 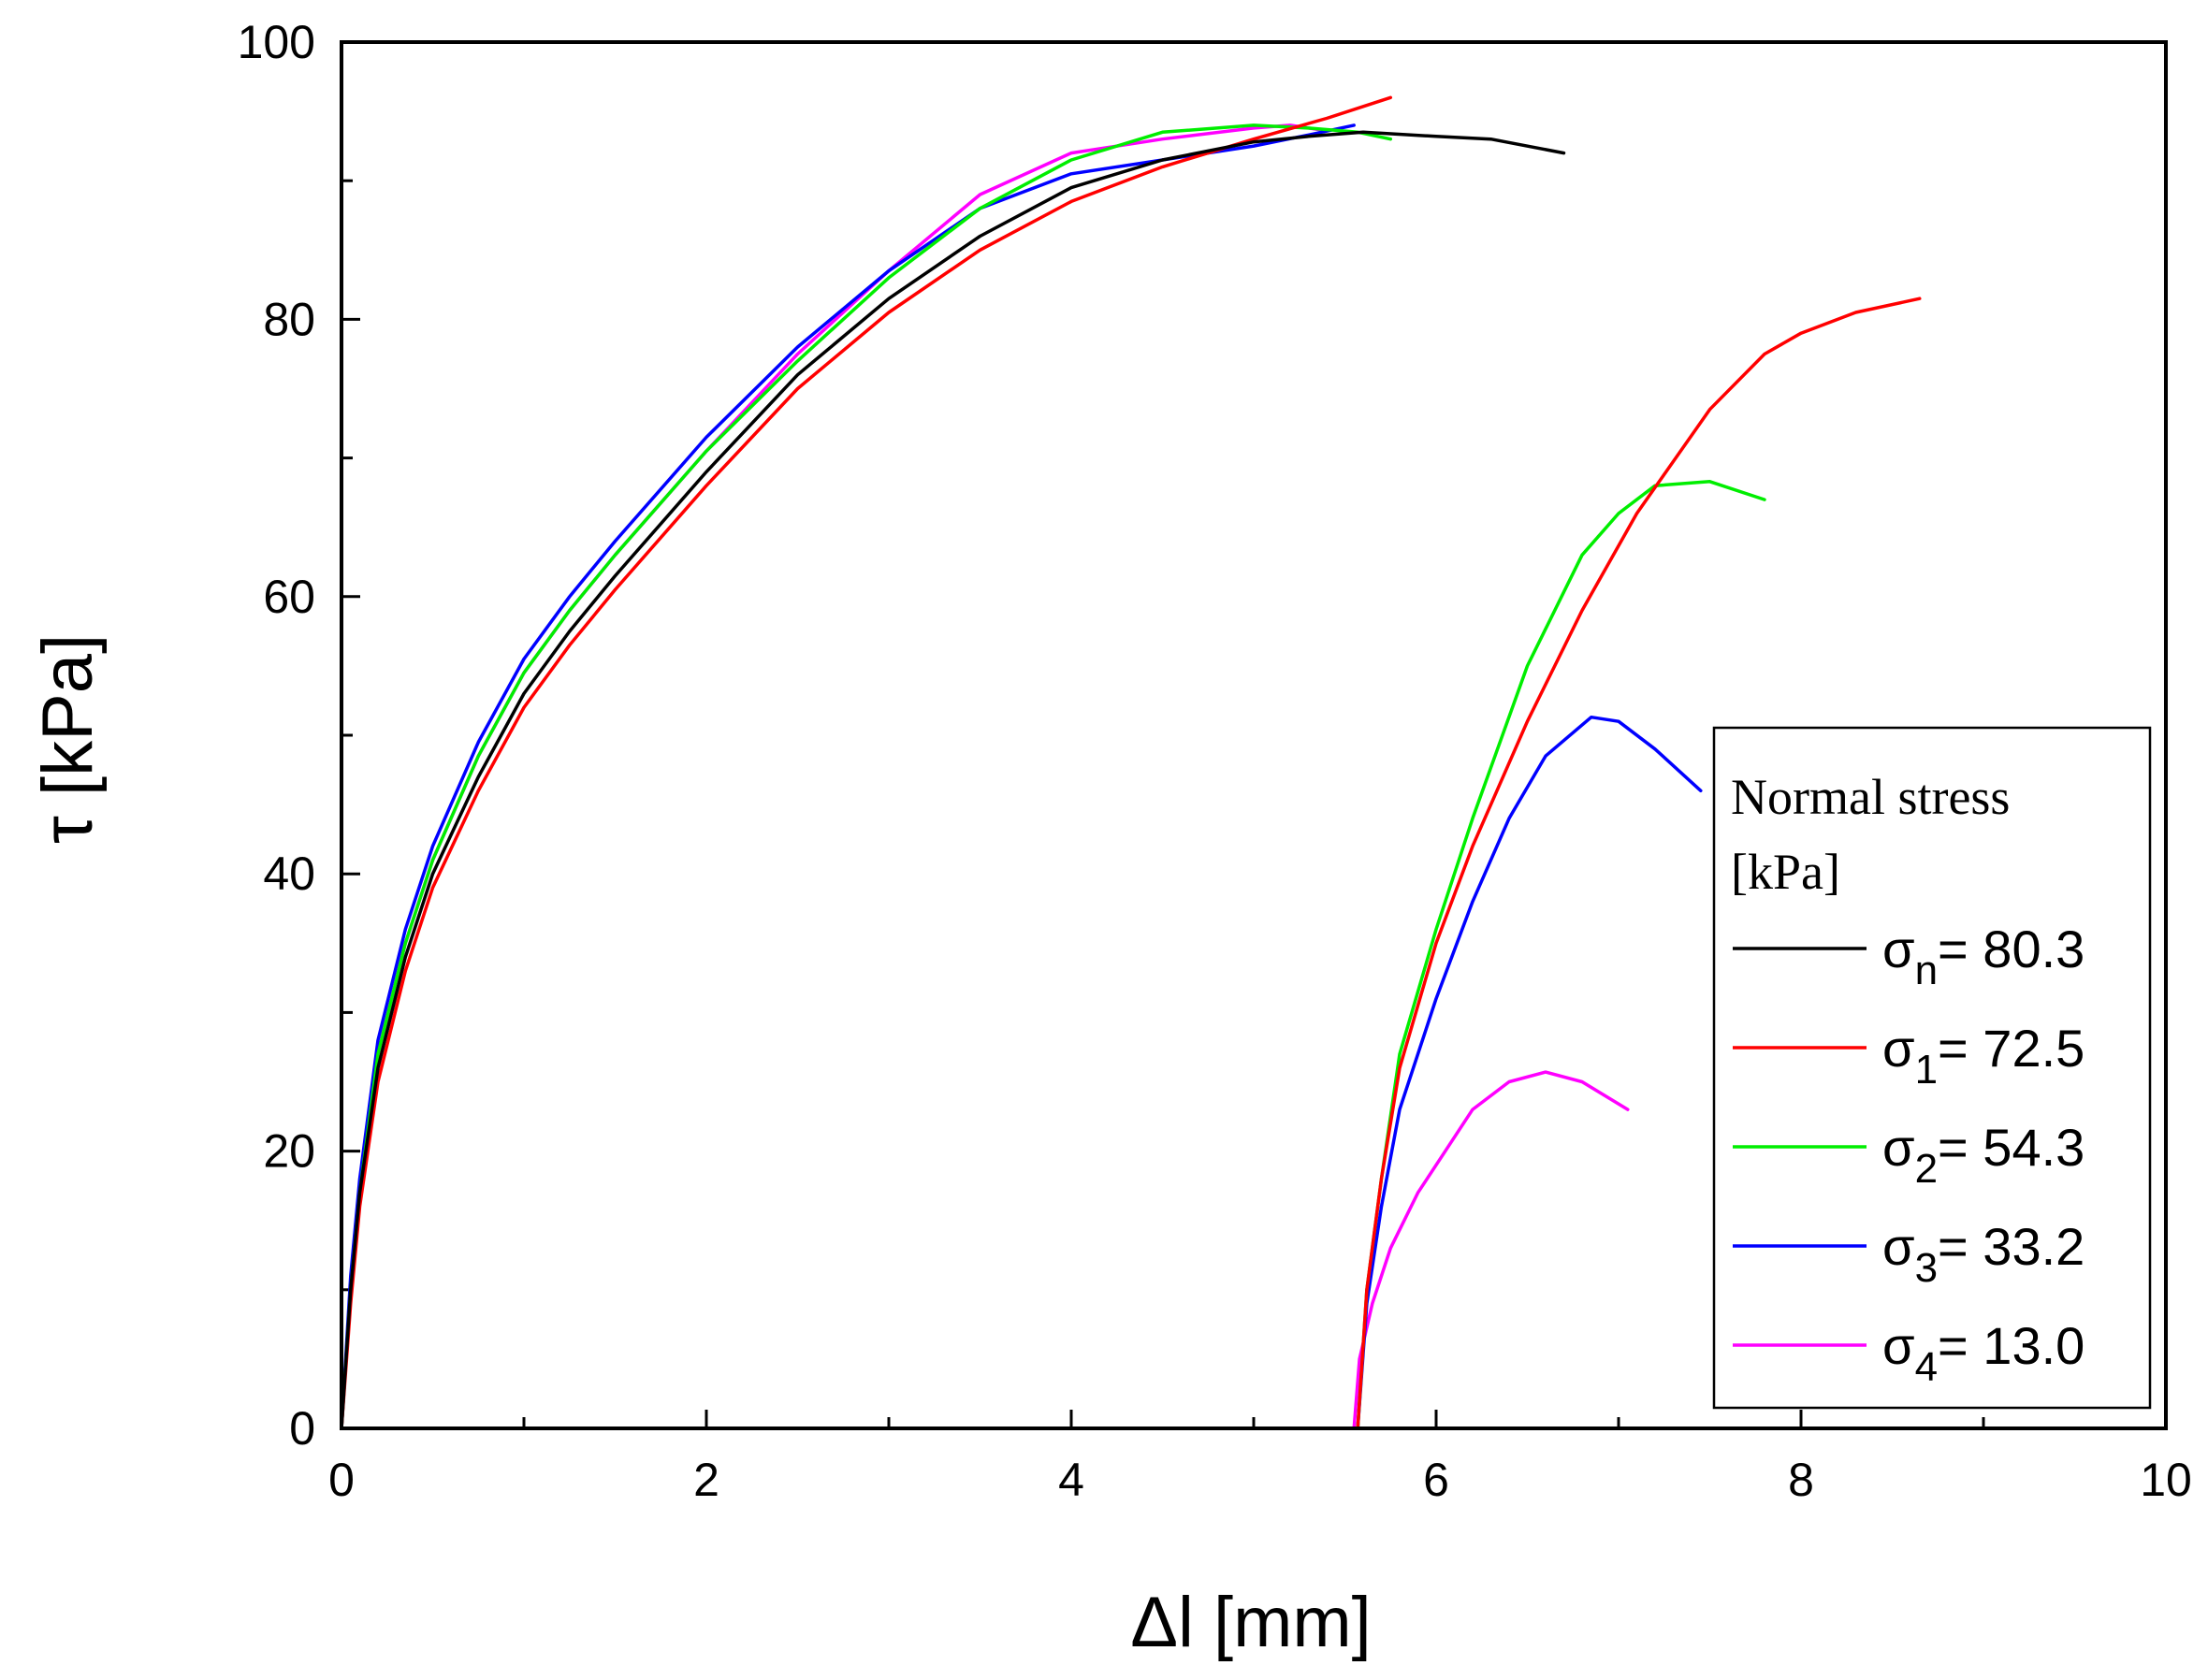 I want to click on x-axis-title: Δl [mm], so click(x=1251, y=1622).